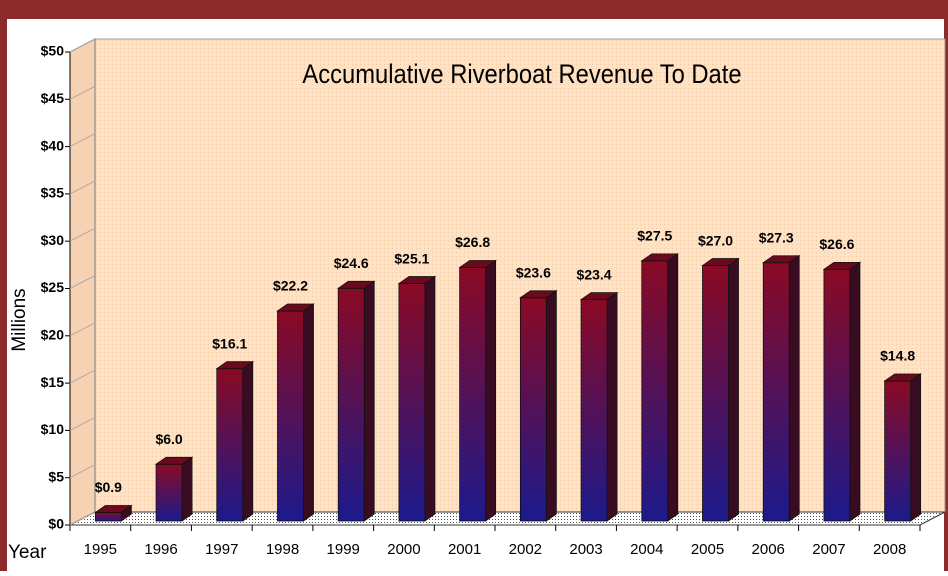 This screenshot has width=948, height=576. Describe the element at coordinates (221, 549) in the screenshot. I see `x-tick-label: 1997` at that location.